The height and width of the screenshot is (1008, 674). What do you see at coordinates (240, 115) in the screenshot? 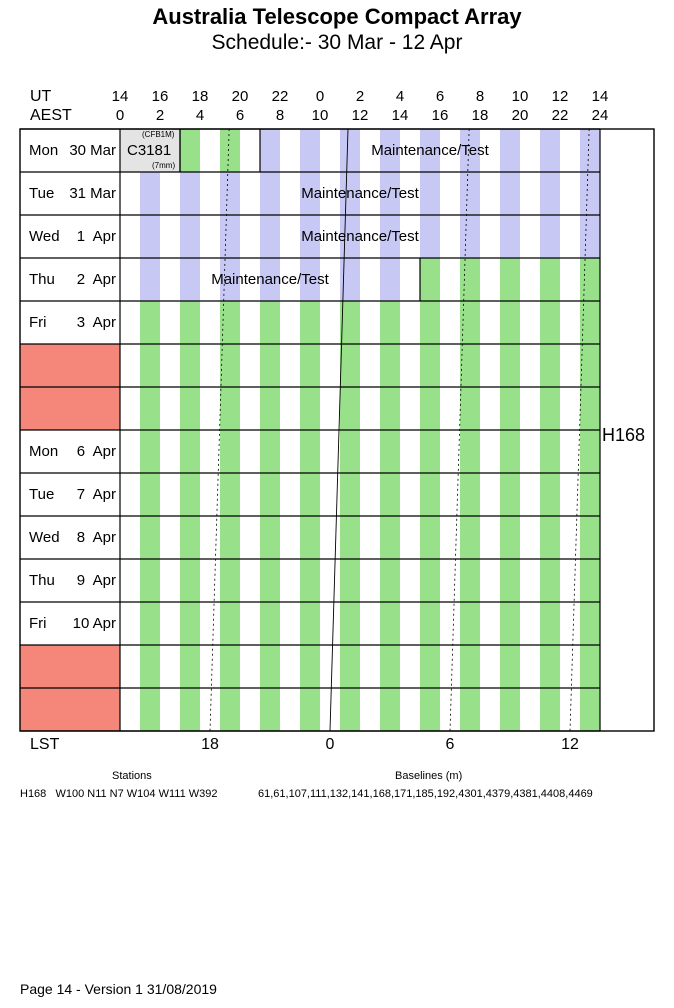
I see `aest-hour-label: 6` at bounding box center [240, 115].